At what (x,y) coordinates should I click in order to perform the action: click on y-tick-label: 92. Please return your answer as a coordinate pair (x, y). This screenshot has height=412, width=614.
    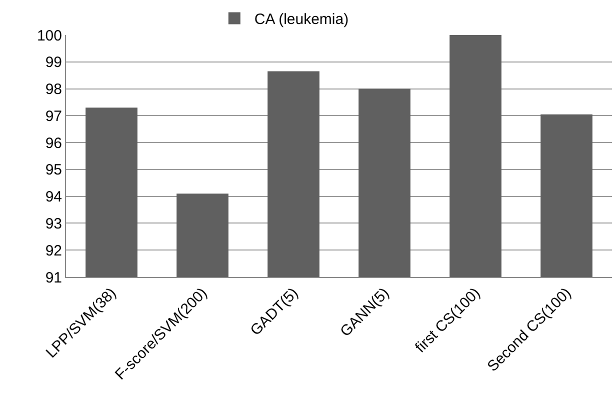
    Looking at the image, I should click on (53, 251).